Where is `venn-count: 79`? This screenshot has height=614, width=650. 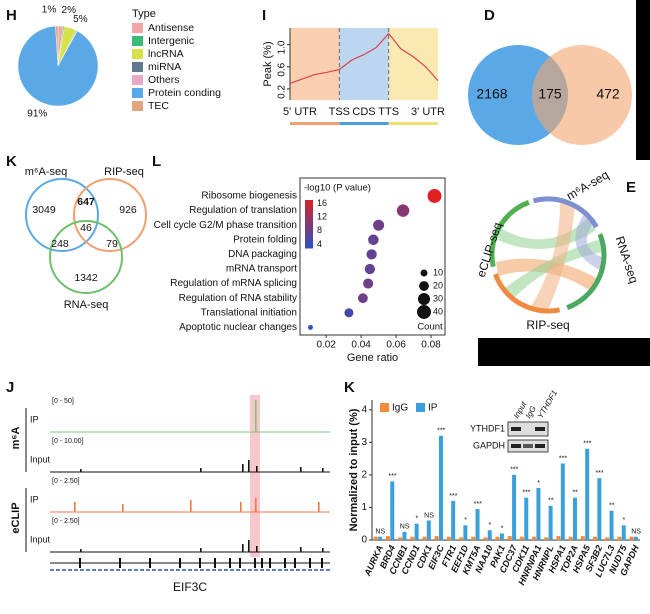
venn-count: 79 is located at coordinates (112, 244).